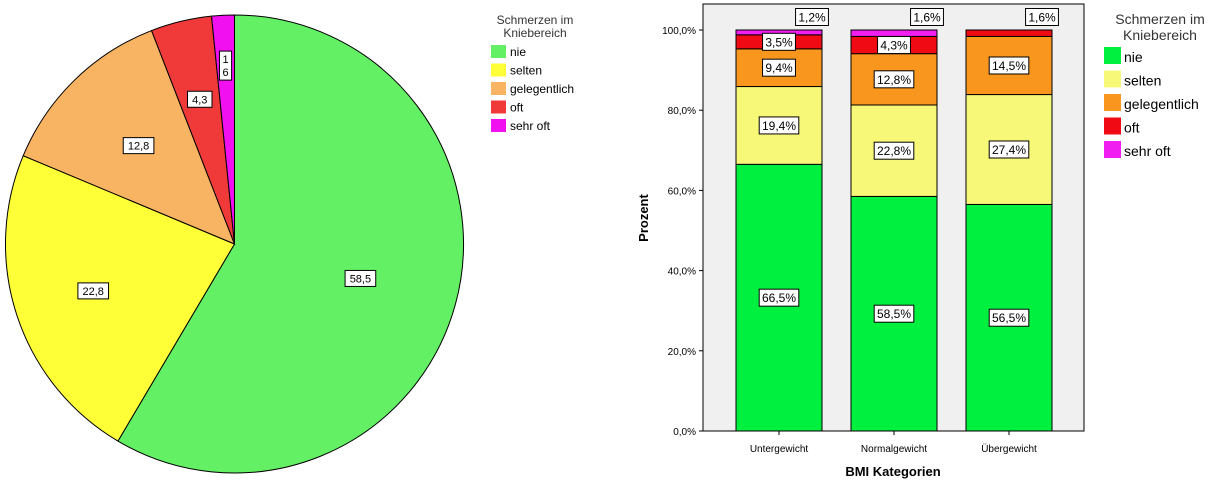 The image size is (1217, 482). I want to click on x-tick-label: Normalgewicht, so click(894, 449).